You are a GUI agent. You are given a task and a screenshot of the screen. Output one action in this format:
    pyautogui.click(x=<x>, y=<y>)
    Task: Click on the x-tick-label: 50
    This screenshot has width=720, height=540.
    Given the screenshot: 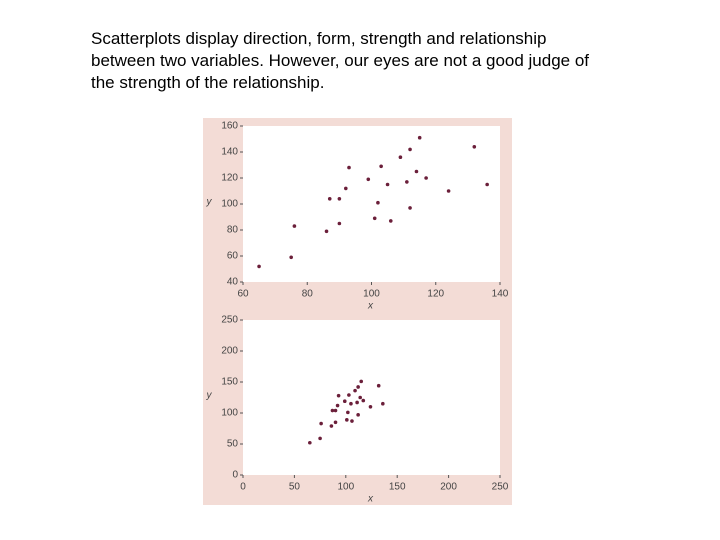 What is the action you would take?
    pyautogui.click(x=295, y=487)
    